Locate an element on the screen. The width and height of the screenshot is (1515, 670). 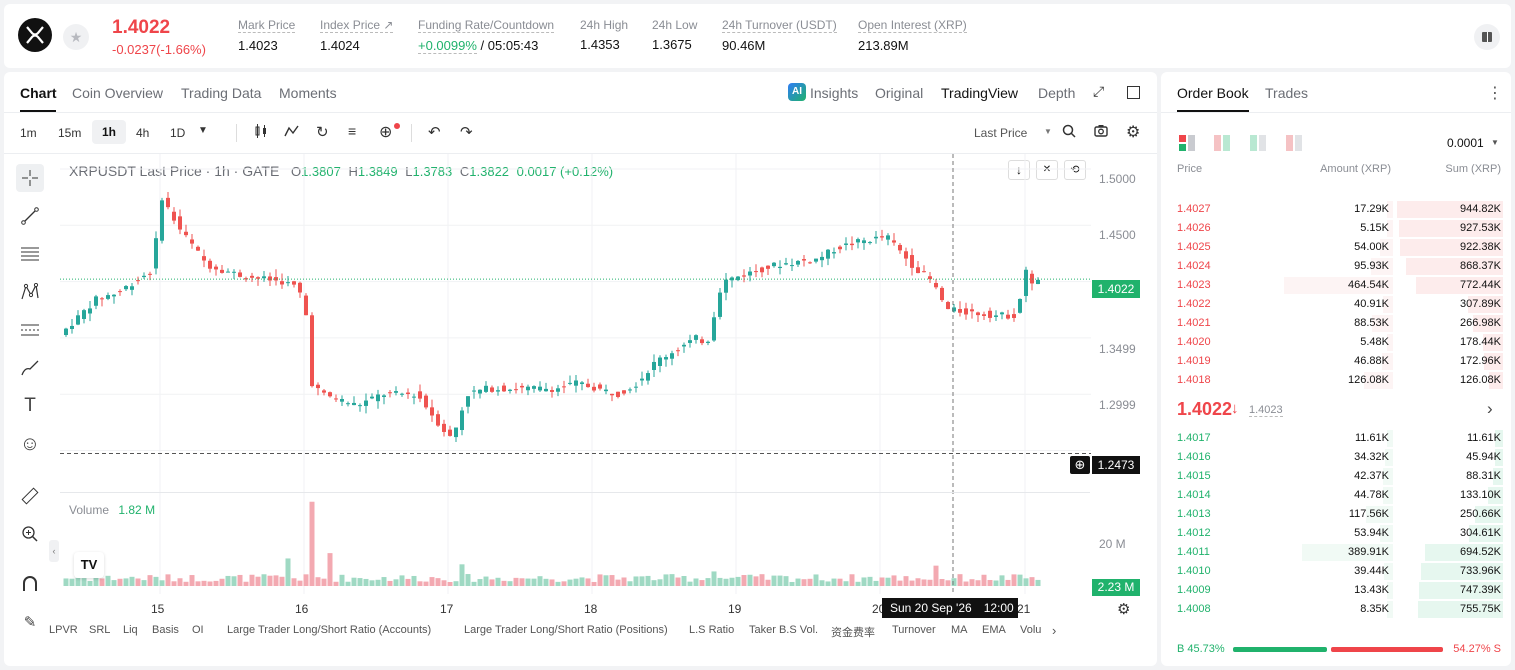
ask-row: 1.4023 464.54K 772.44K is located at coordinates (1336, 285).